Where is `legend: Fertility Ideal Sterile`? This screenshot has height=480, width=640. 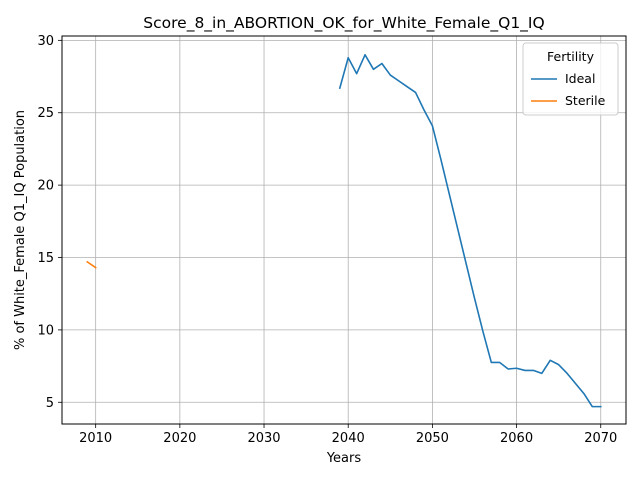 legend: Fertility Ideal Sterile is located at coordinates (570, 79).